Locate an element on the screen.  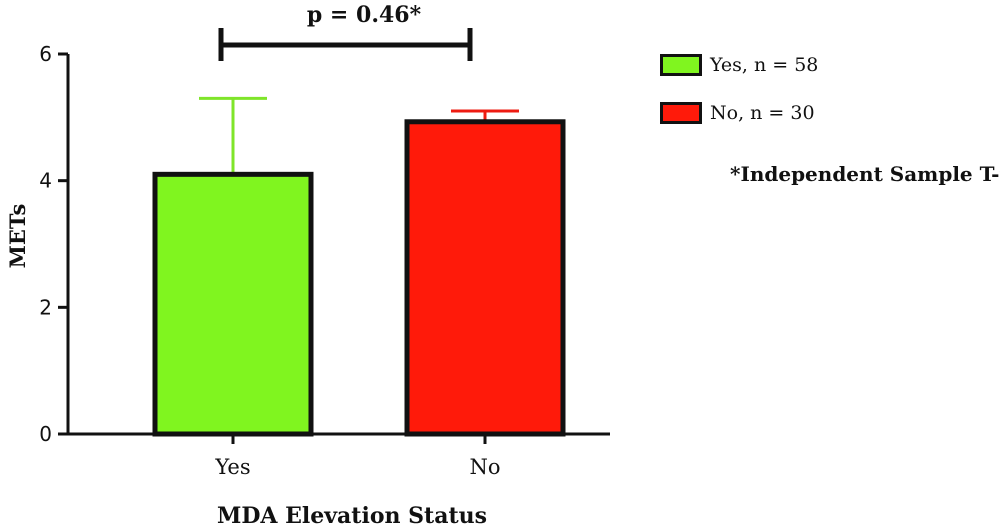
y-axis-title: METs is located at coordinates (17, 236).